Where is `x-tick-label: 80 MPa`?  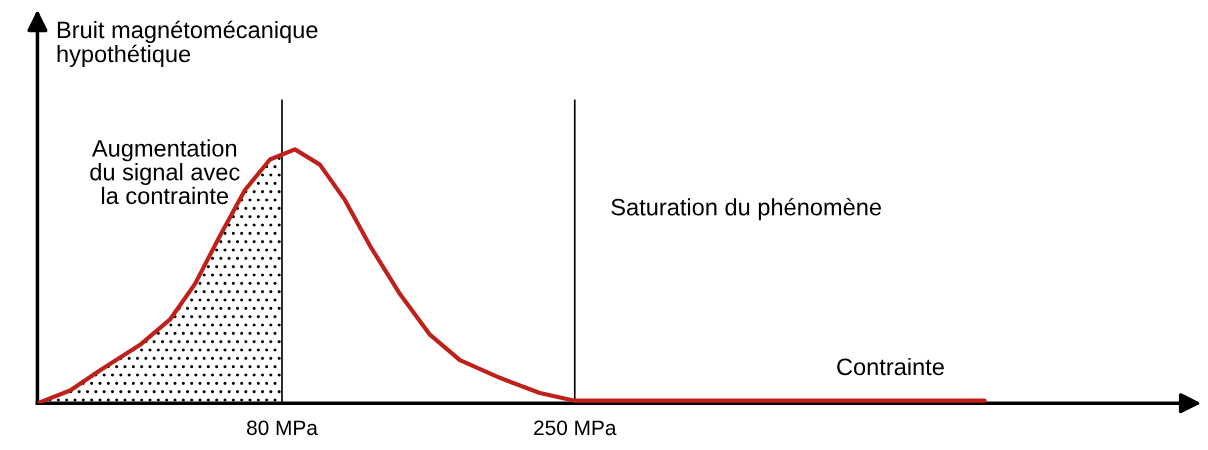 x-tick-label: 80 MPa is located at coordinates (282, 428).